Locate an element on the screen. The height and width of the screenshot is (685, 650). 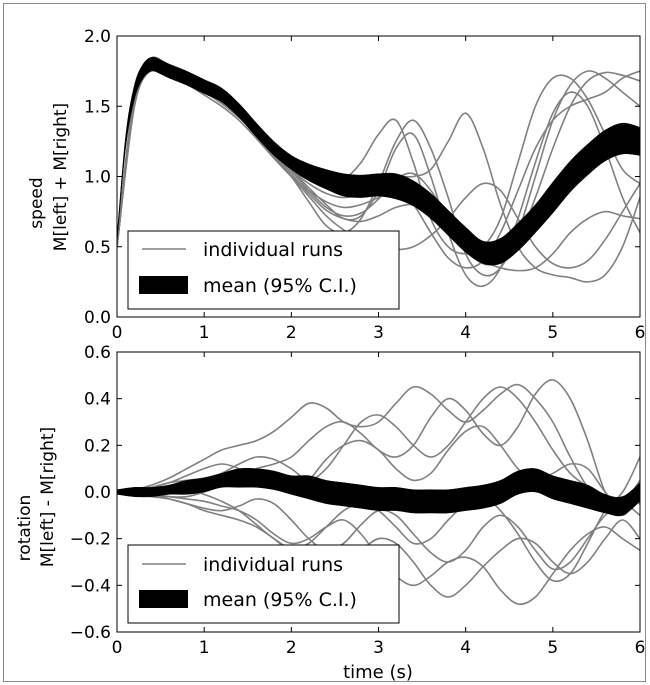
speed-xtick-label: 1 is located at coordinates (204, 333).